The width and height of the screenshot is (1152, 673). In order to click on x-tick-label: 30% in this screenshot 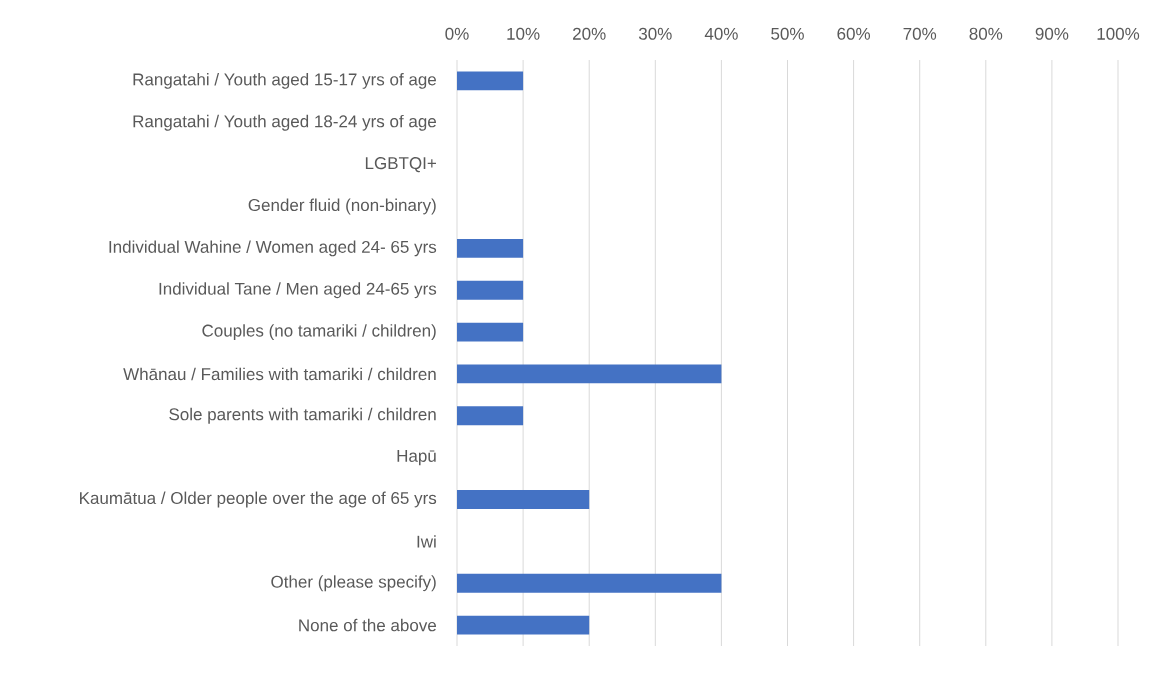, I will do `click(655, 33)`.